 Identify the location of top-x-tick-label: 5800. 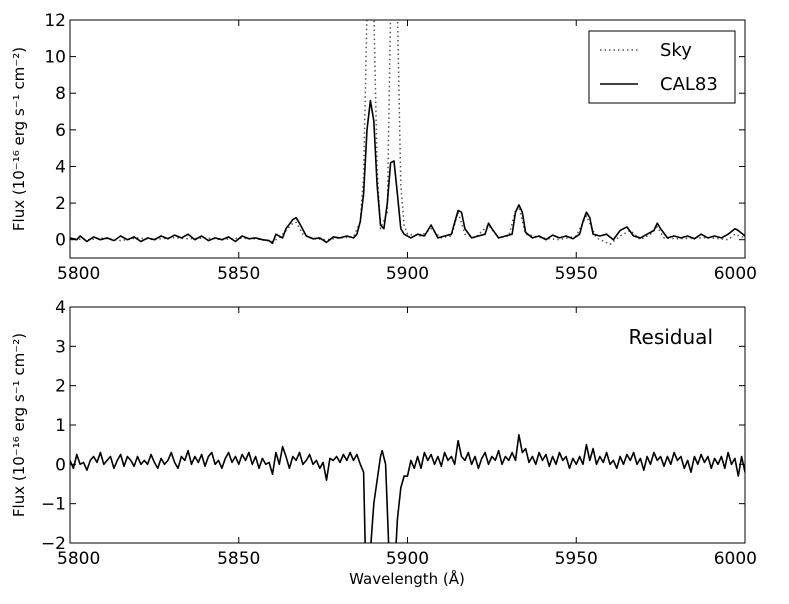
(78, 274).